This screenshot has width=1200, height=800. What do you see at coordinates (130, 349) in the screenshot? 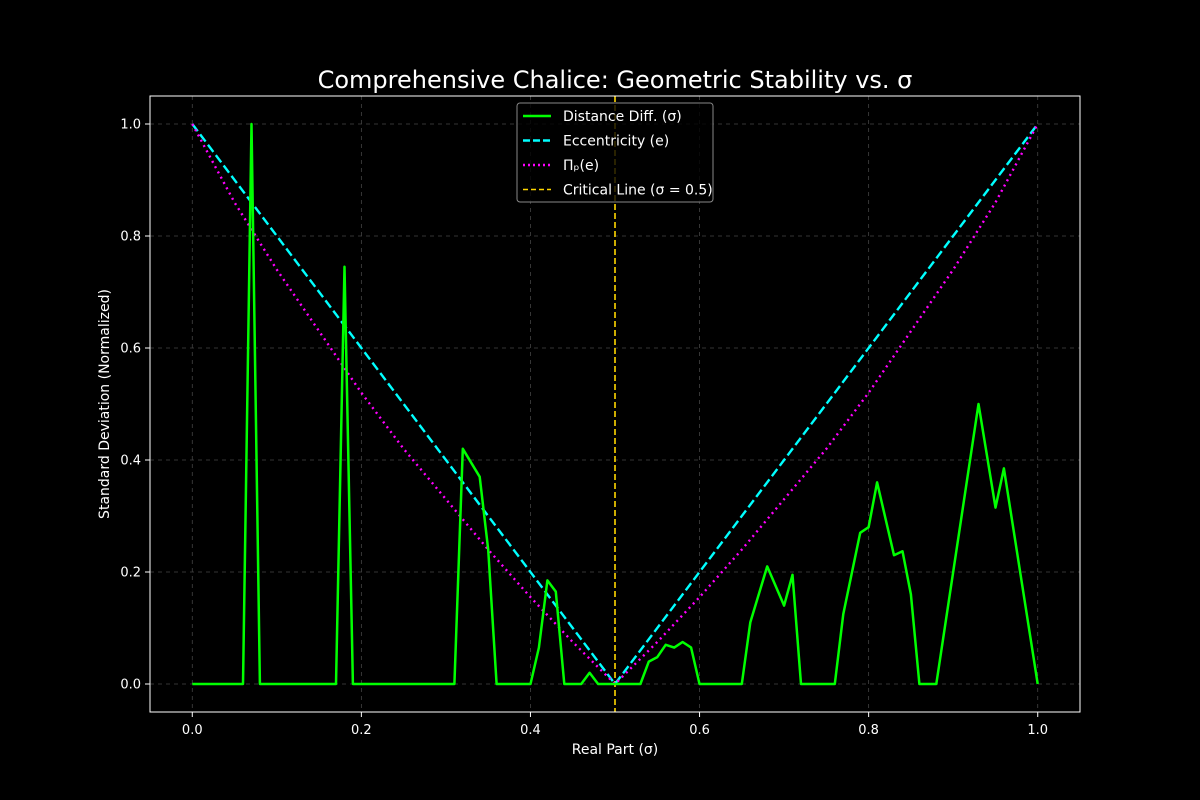
I see `y-tick-label: 0.6` at bounding box center [130, 349].